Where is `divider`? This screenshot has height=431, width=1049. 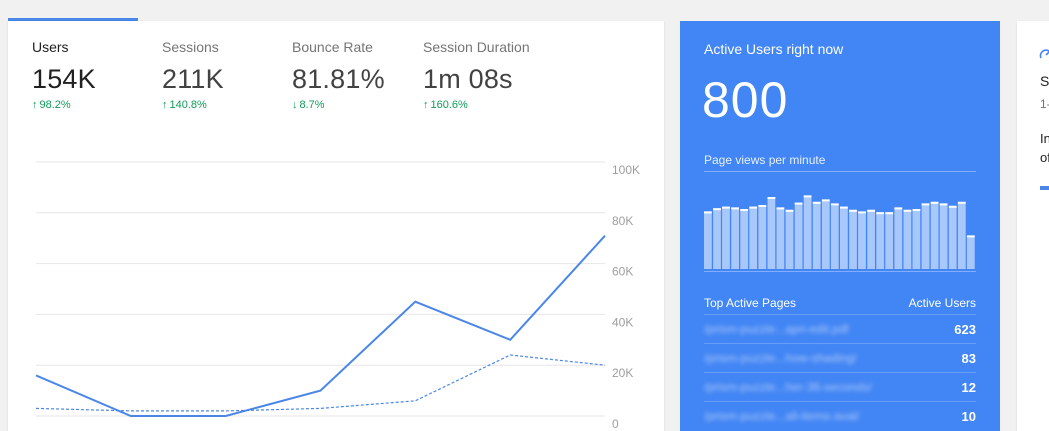
divider is located at coordinates (840, 271).